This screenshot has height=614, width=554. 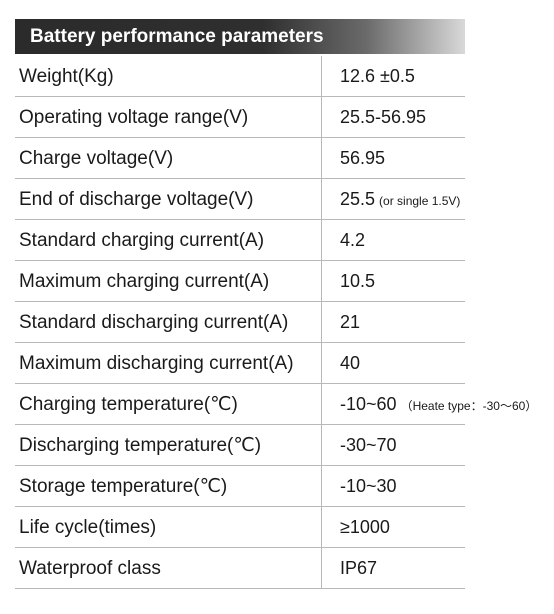 What do you see at coordinates (368, 404) in the screenshot?
I see `value-text: -10~60` at bounding box center [368, 404].